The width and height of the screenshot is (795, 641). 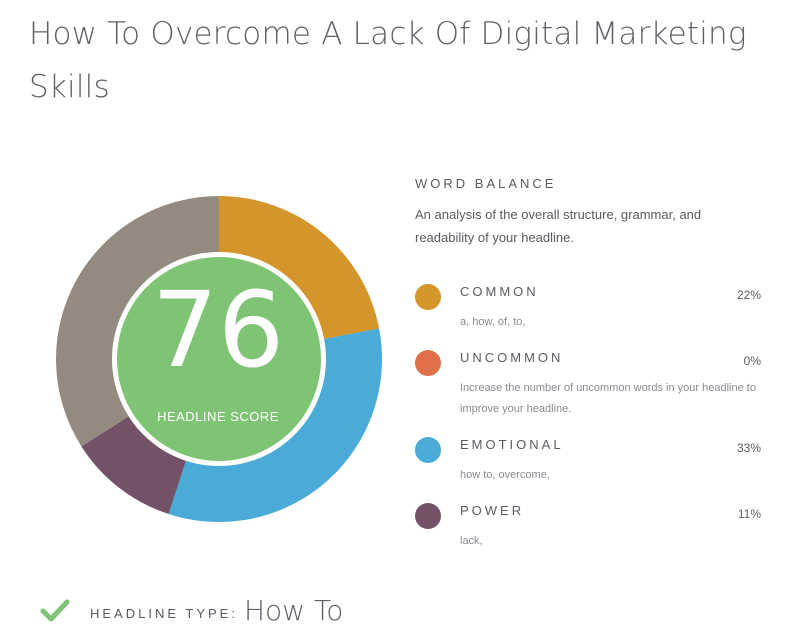 I want to click on score-circle, so click(x=219, y=359).